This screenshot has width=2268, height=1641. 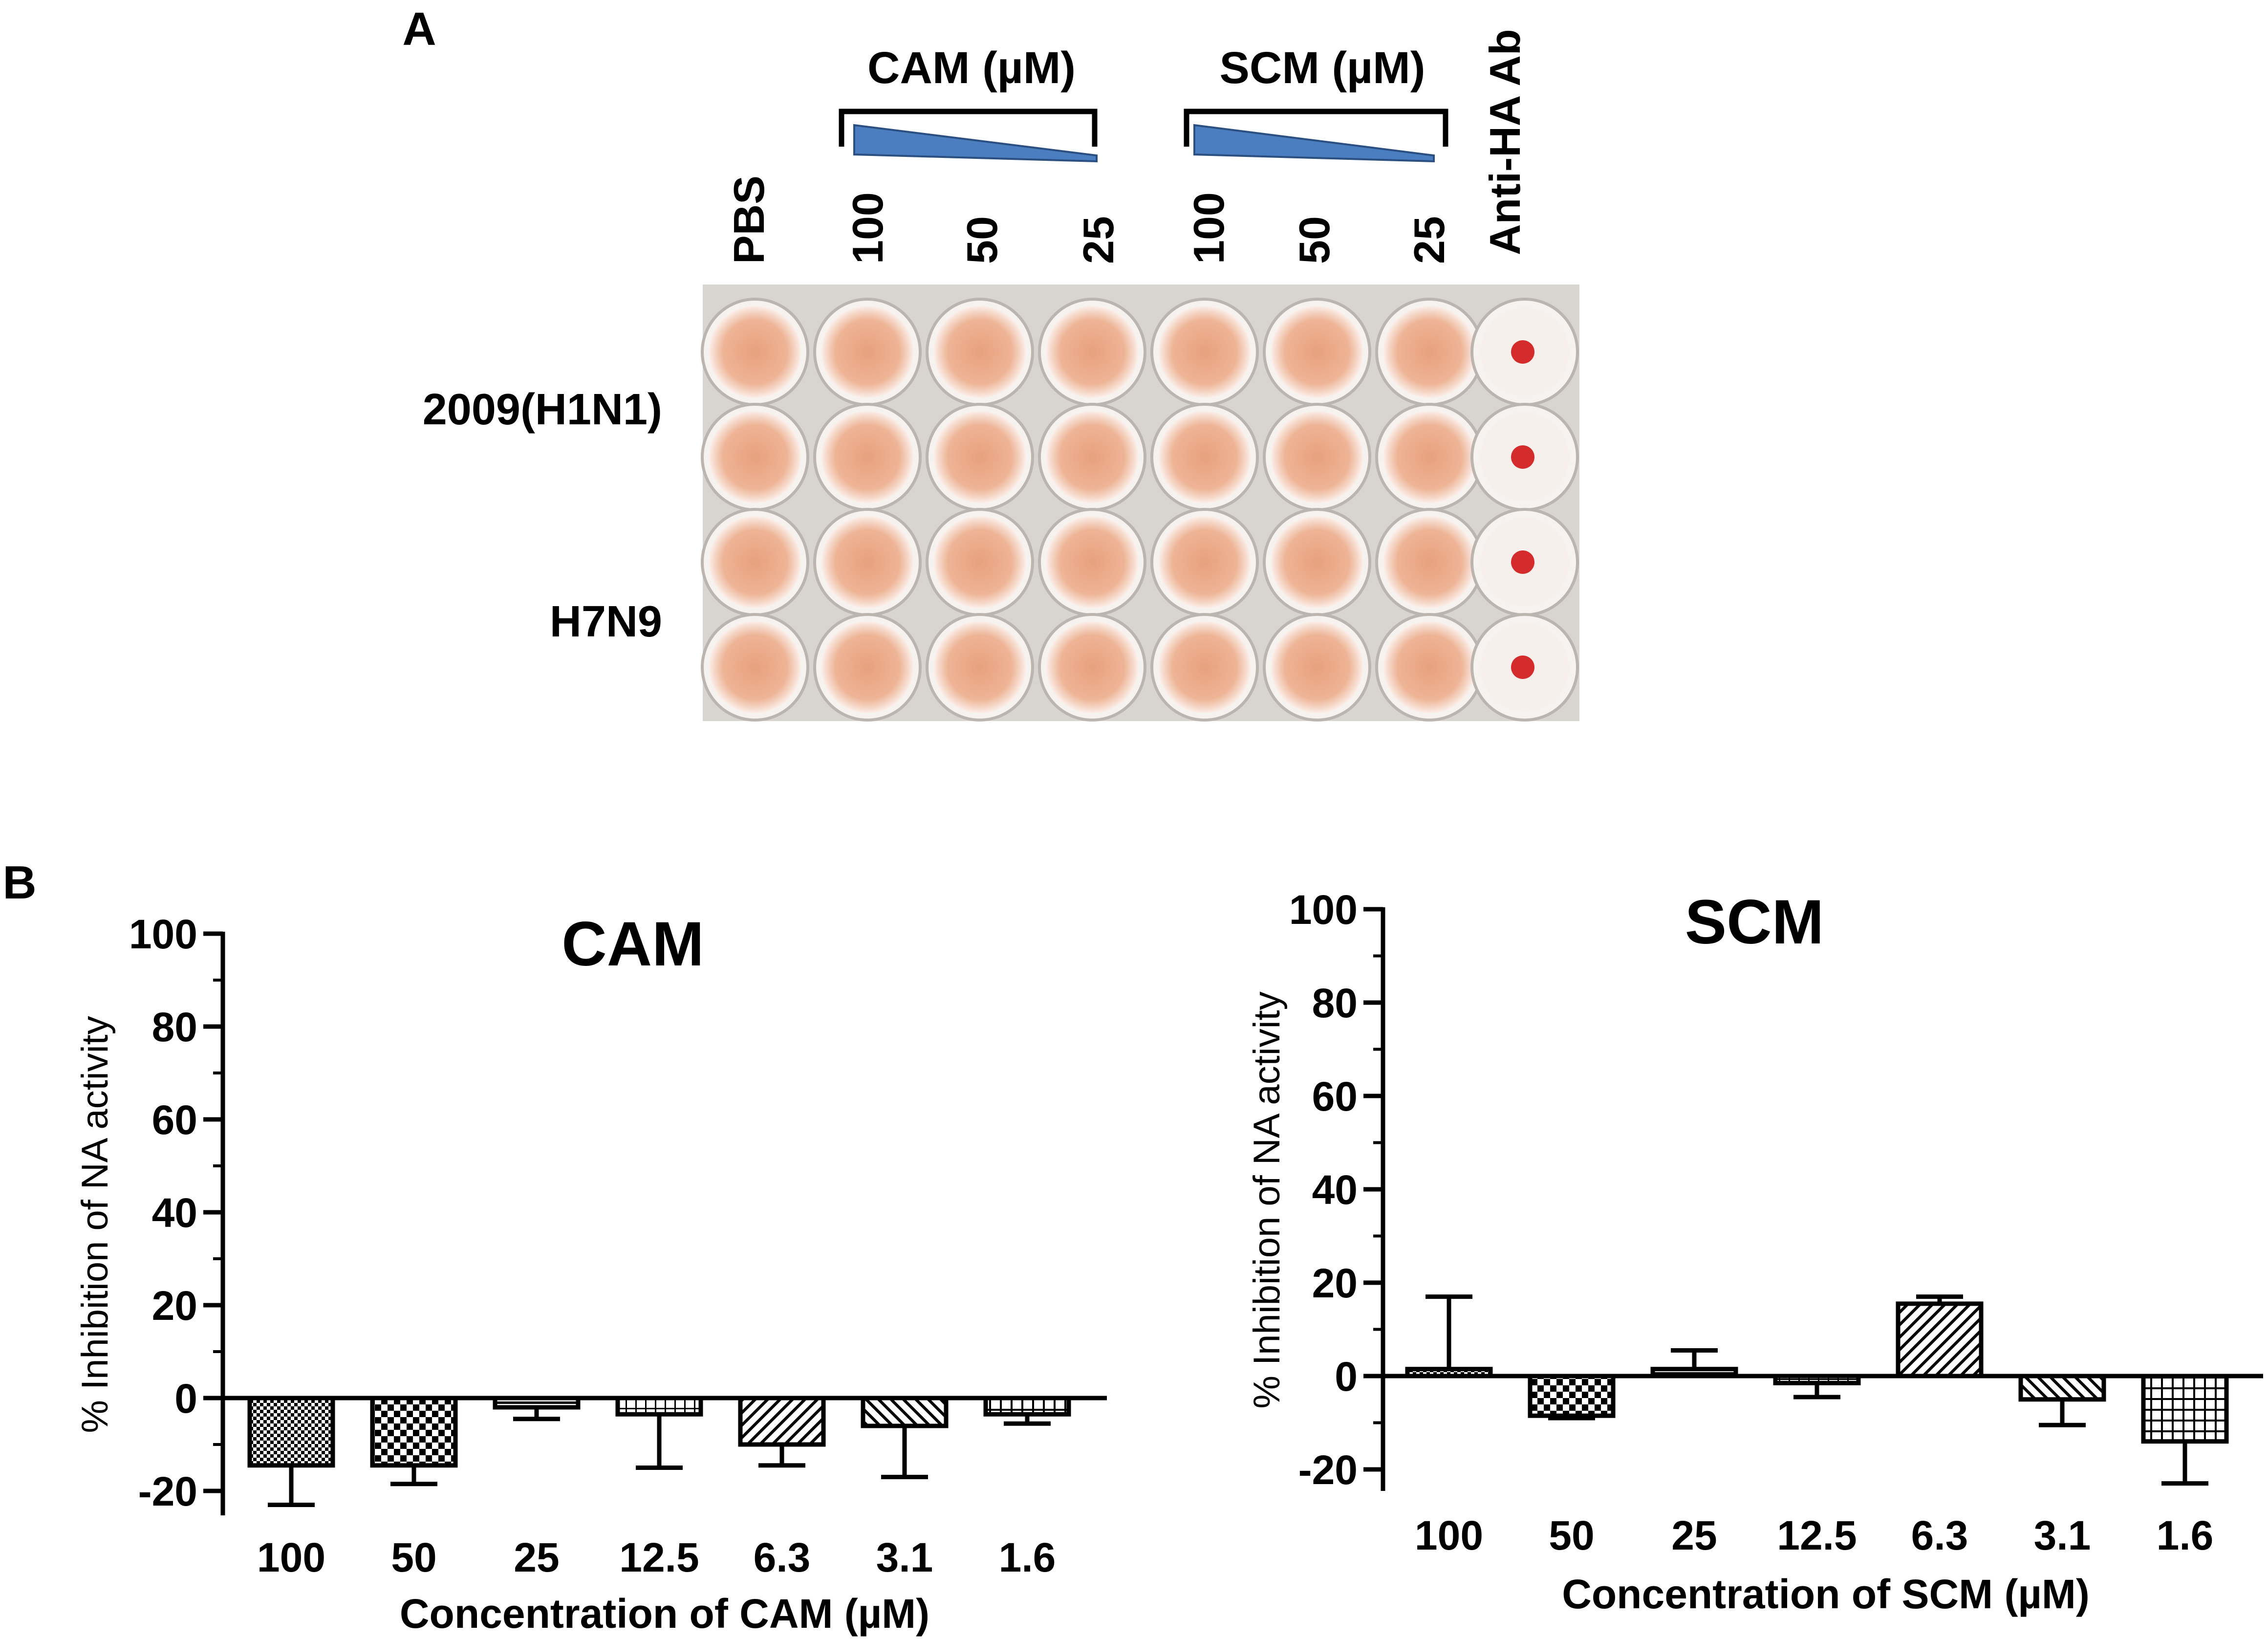 I want to click on wells, so click(x=1140, y=510).